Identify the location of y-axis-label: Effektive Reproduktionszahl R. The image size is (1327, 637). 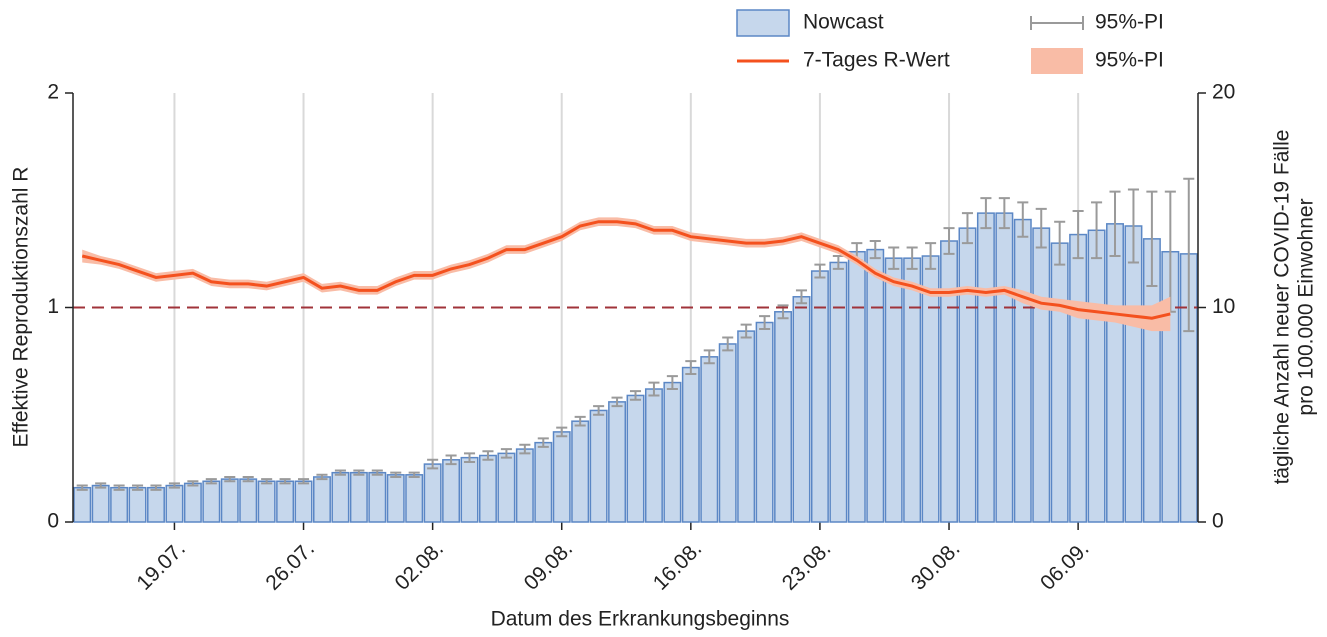
(21, 307).